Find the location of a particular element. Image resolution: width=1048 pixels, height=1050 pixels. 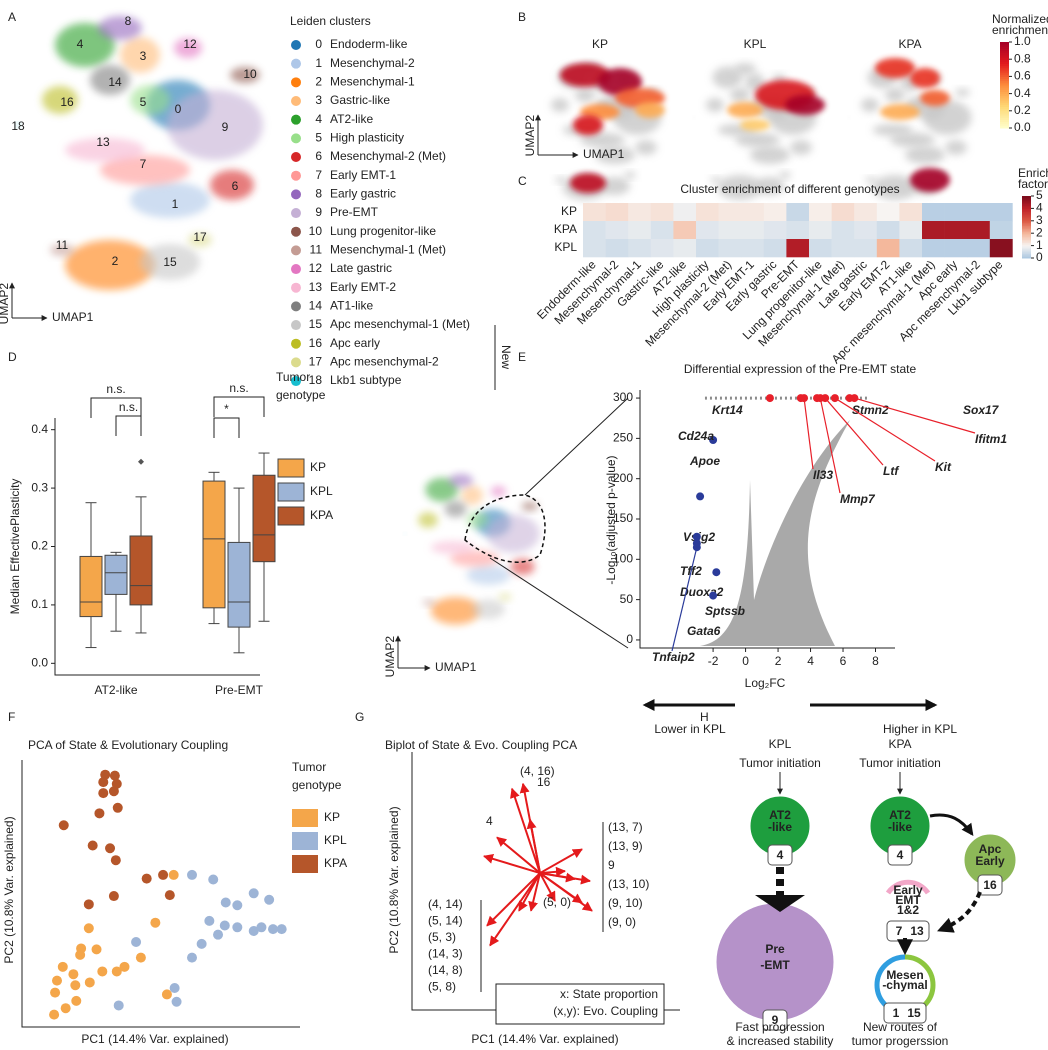

gene-label: Apoe is located at coordinates (704, 461).